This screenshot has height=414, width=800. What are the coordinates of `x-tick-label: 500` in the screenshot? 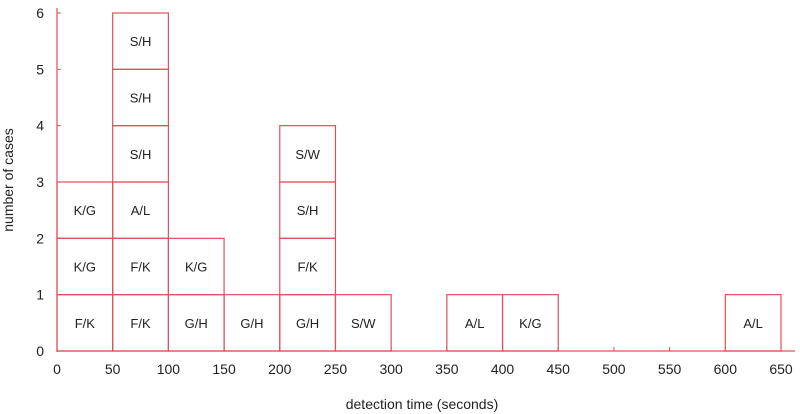 It's located at (614, 369).